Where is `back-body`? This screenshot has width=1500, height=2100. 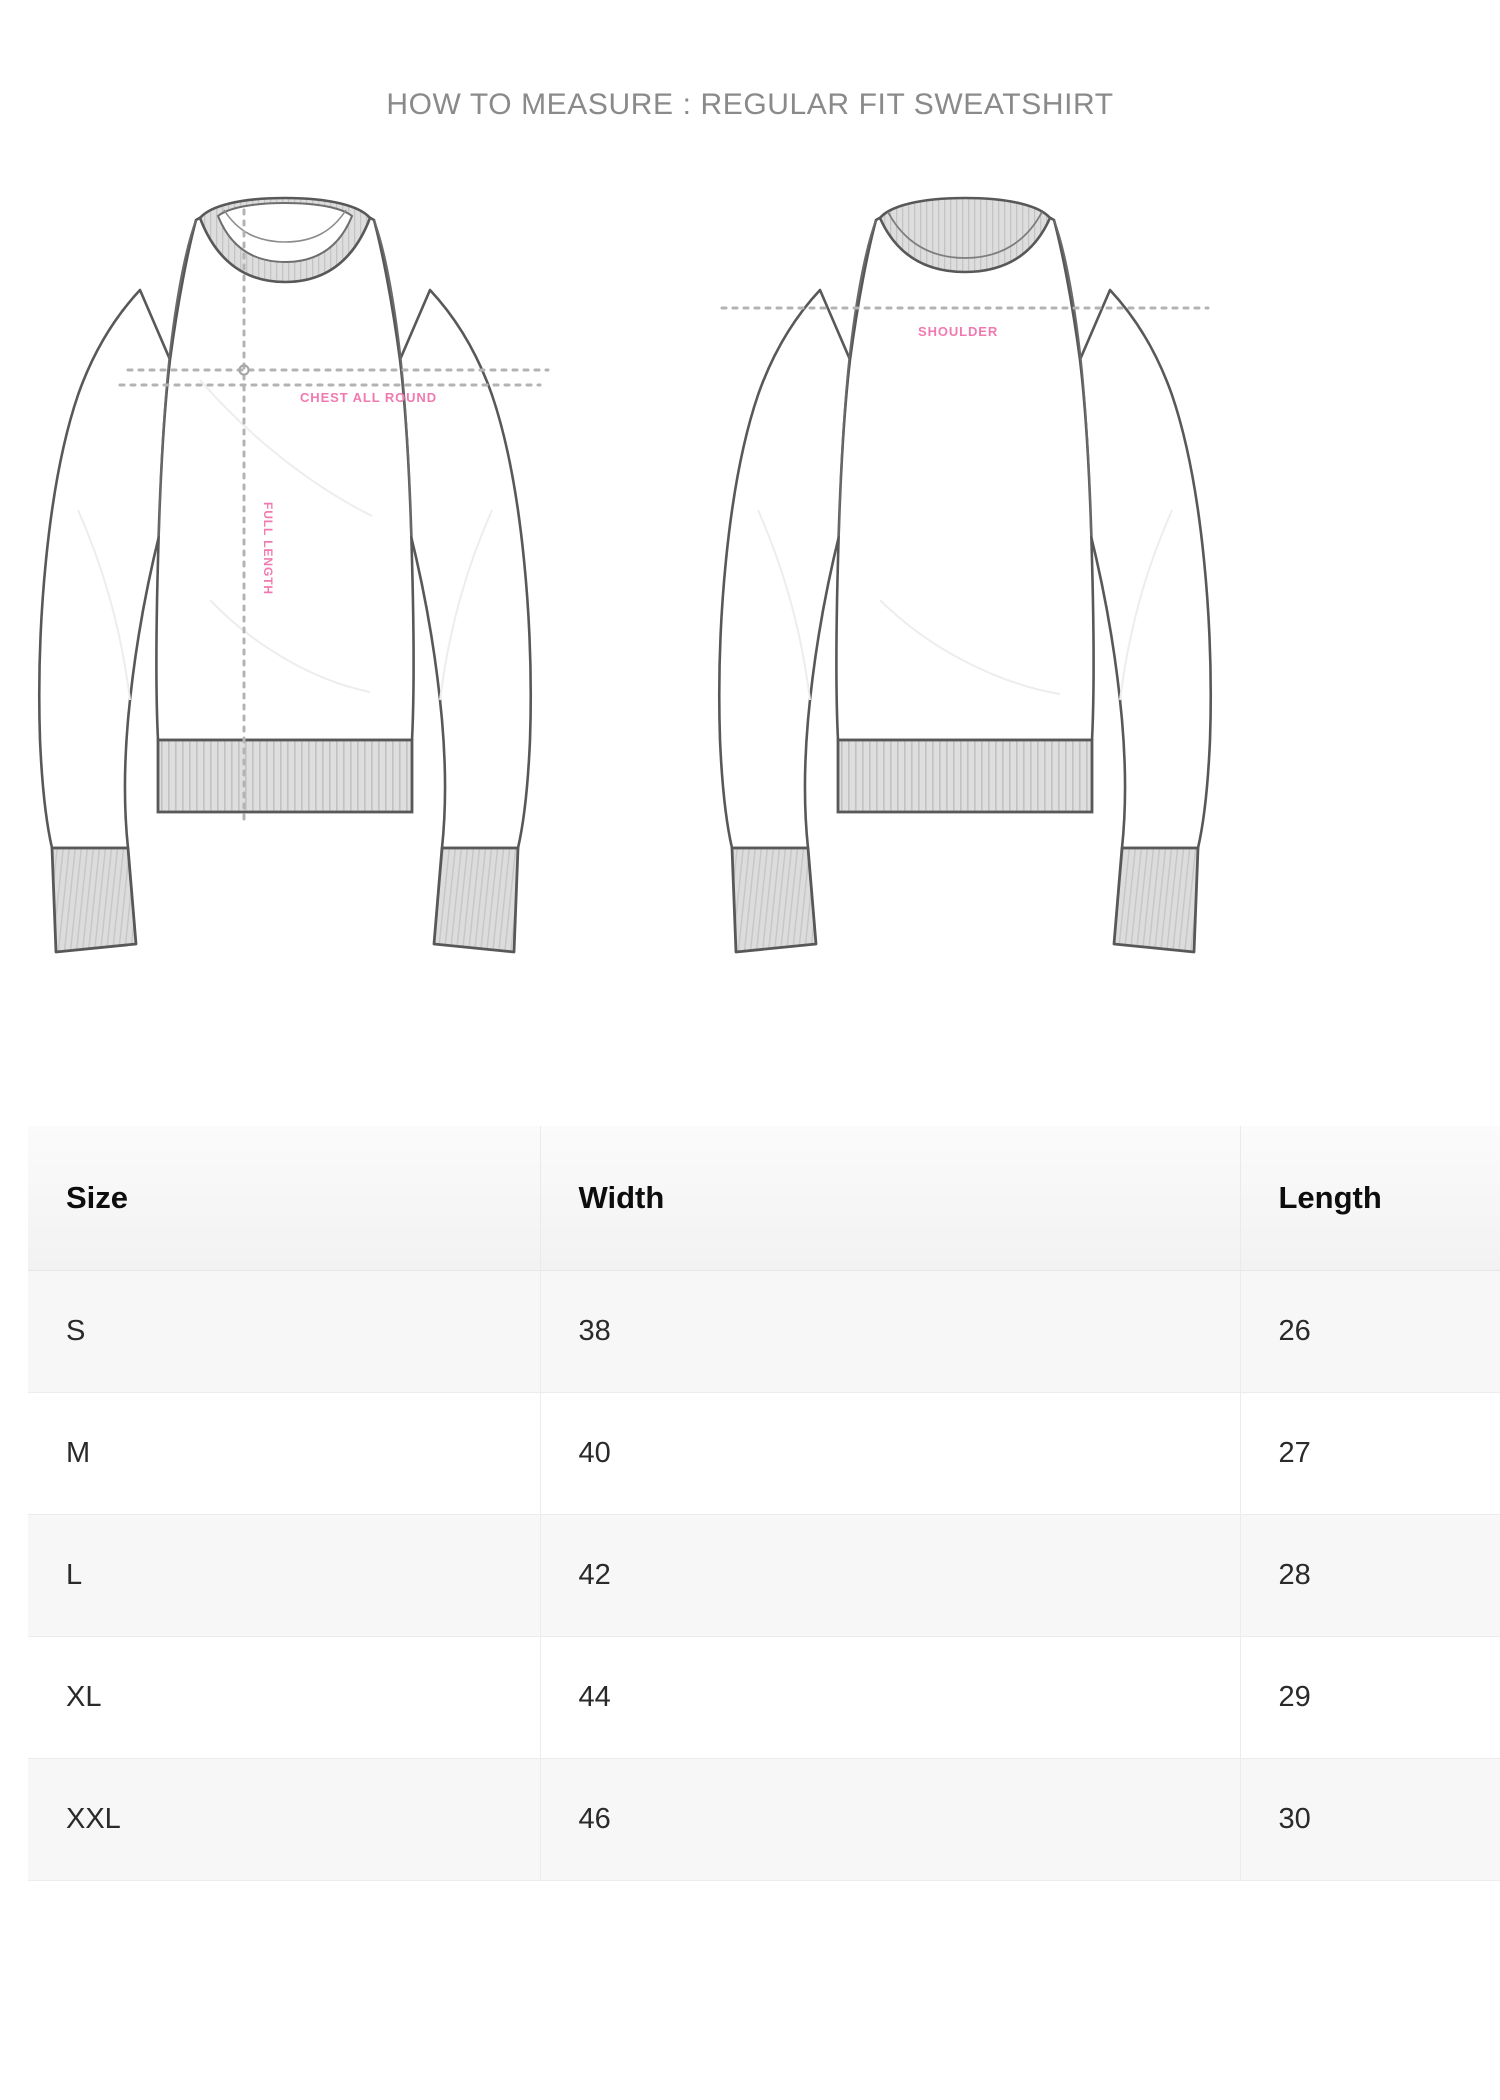
back-body is located at coordinates (965, 470).